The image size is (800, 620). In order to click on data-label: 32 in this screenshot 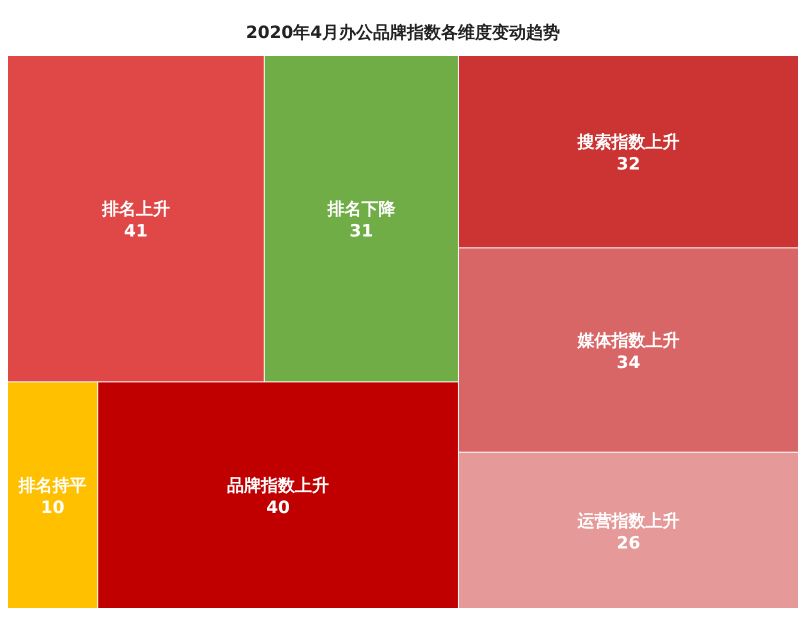, I will do `click(628, 164)`.